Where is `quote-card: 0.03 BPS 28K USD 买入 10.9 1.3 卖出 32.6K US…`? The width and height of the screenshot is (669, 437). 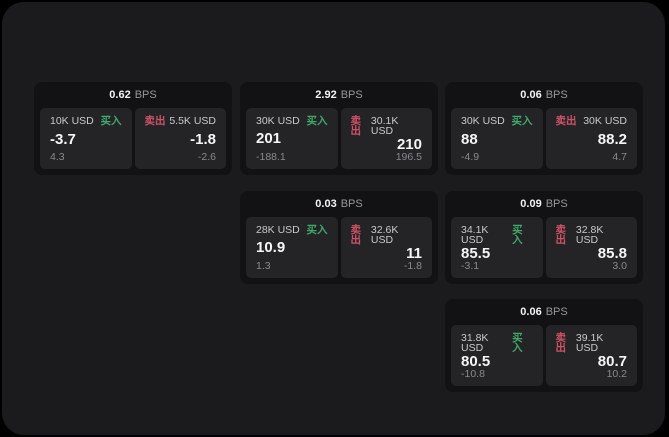 quote-card: 0.03 BPS 28K USD 买入 10.9 1.3 卖出 32.6K US… is located at coordinates (339, 237).